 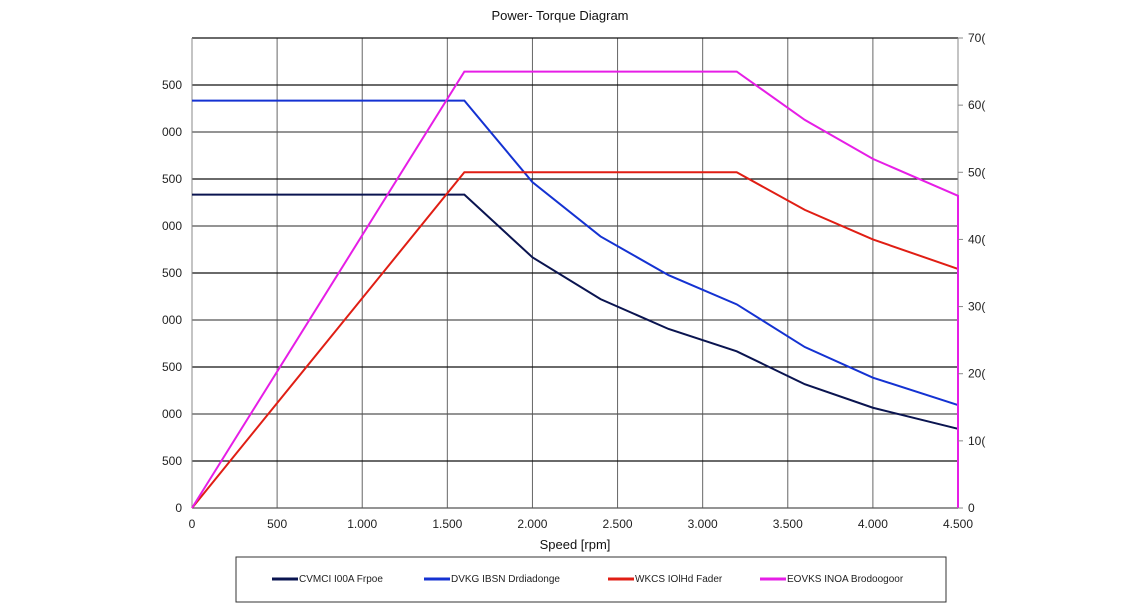 What do you see at coordinates (976, 105) in the screenshot?
I see `y2-tick-label: 60(` at bounding box center [976, 105].